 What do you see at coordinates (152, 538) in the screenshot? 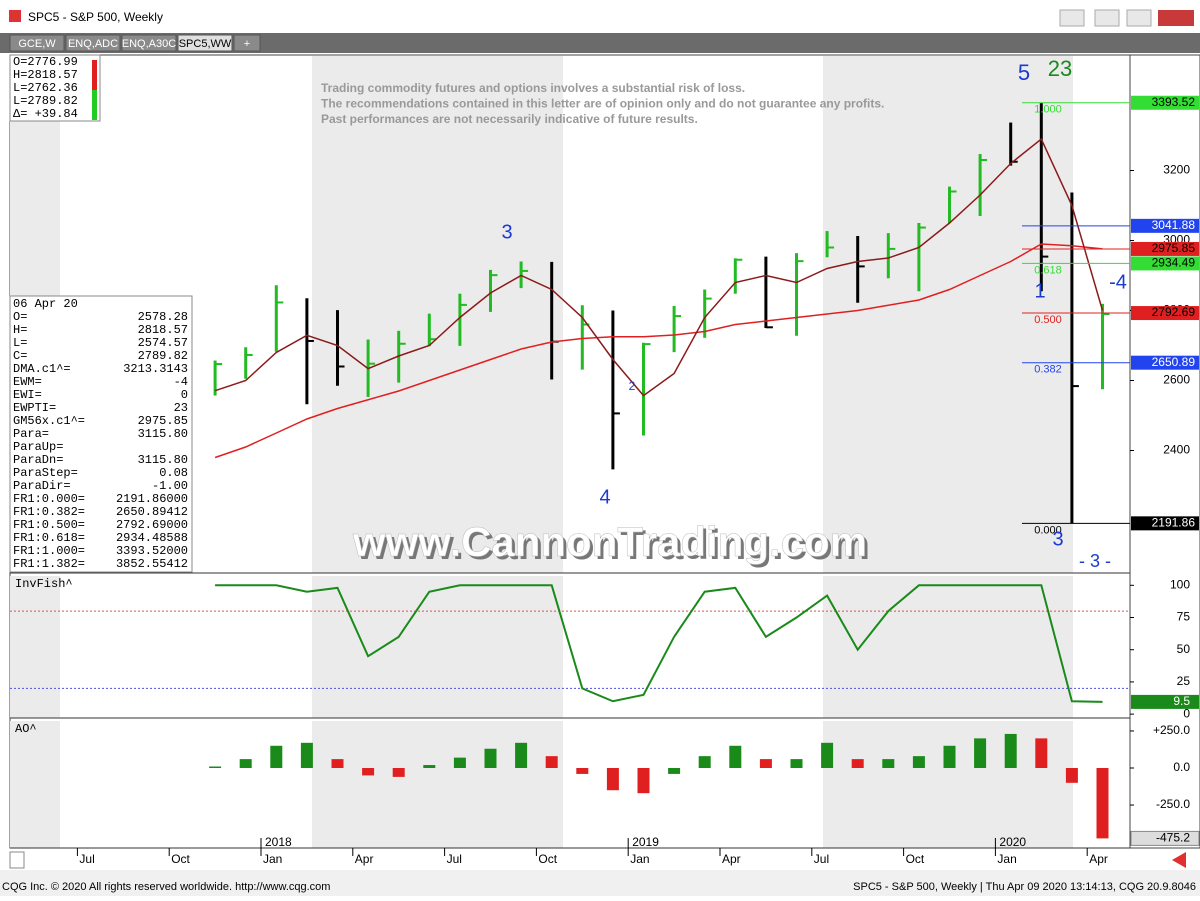
I see `info-value: 2934.48588` at bounding box center [152, 538].